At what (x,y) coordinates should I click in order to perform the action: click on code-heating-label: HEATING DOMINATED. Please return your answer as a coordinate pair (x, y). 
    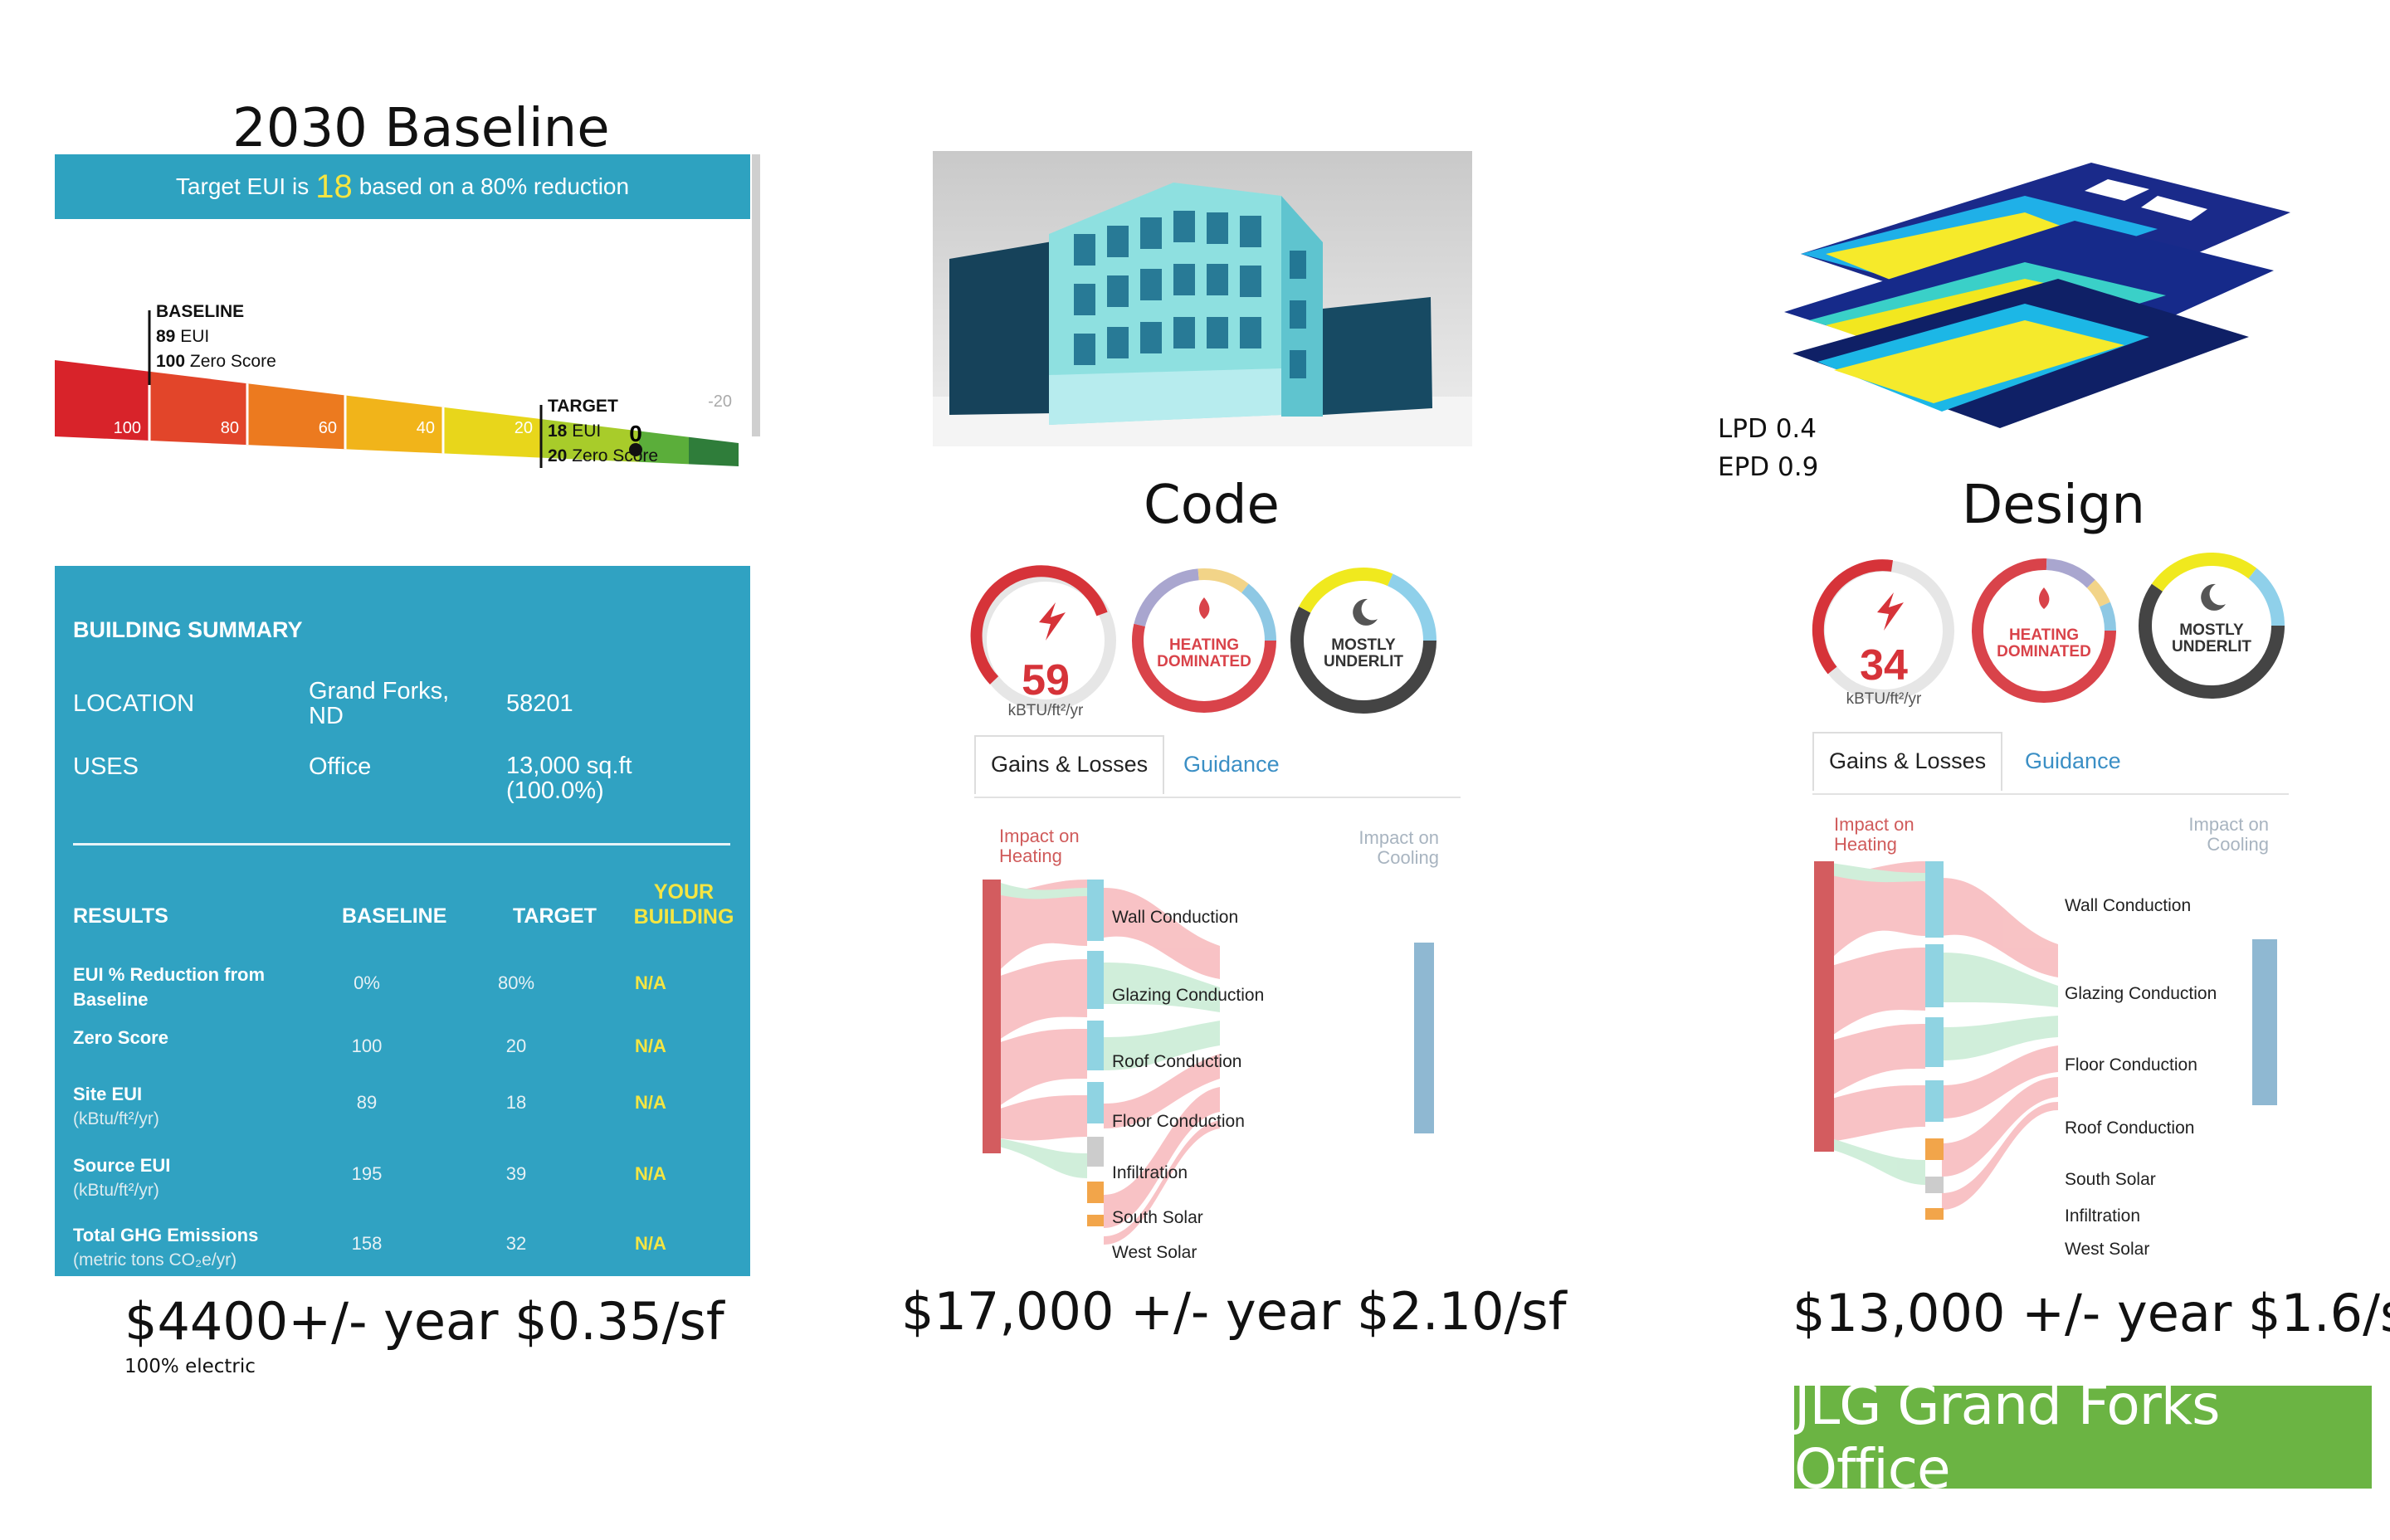
    Looking at the image, I should click on (1204, 653).